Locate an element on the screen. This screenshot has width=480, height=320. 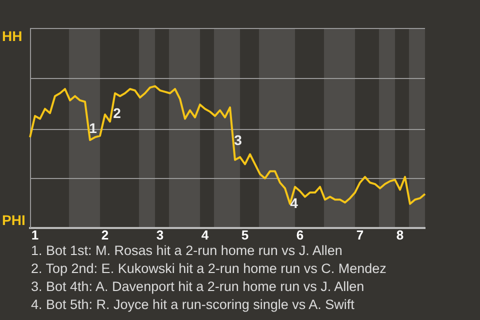
text: 1. Bot 1st: M. Rosas hit a 2-run home run vs J. Allen is located at coordinates (187, 251).